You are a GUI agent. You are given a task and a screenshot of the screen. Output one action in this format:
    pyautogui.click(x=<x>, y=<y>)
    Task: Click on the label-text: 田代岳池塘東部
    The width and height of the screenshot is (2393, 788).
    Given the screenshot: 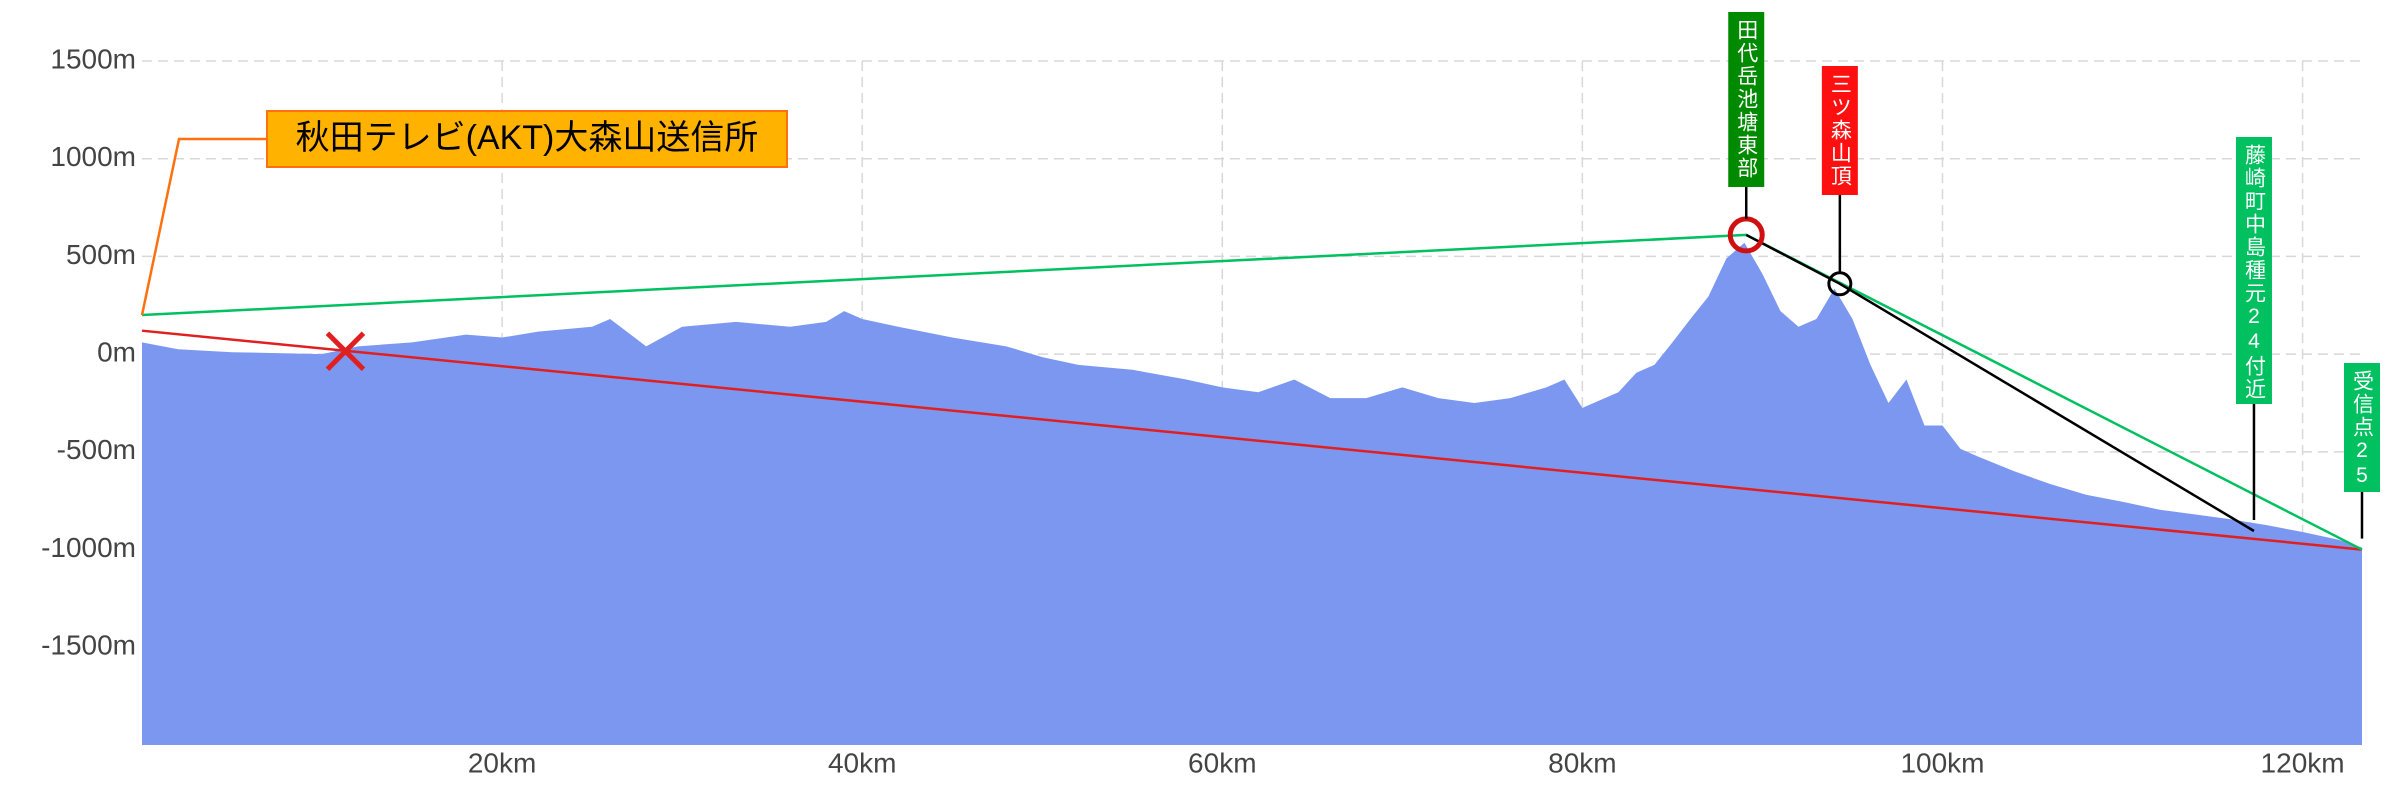 What is the action you would take?
    pyautogui.click(x=1747, y=99)
    